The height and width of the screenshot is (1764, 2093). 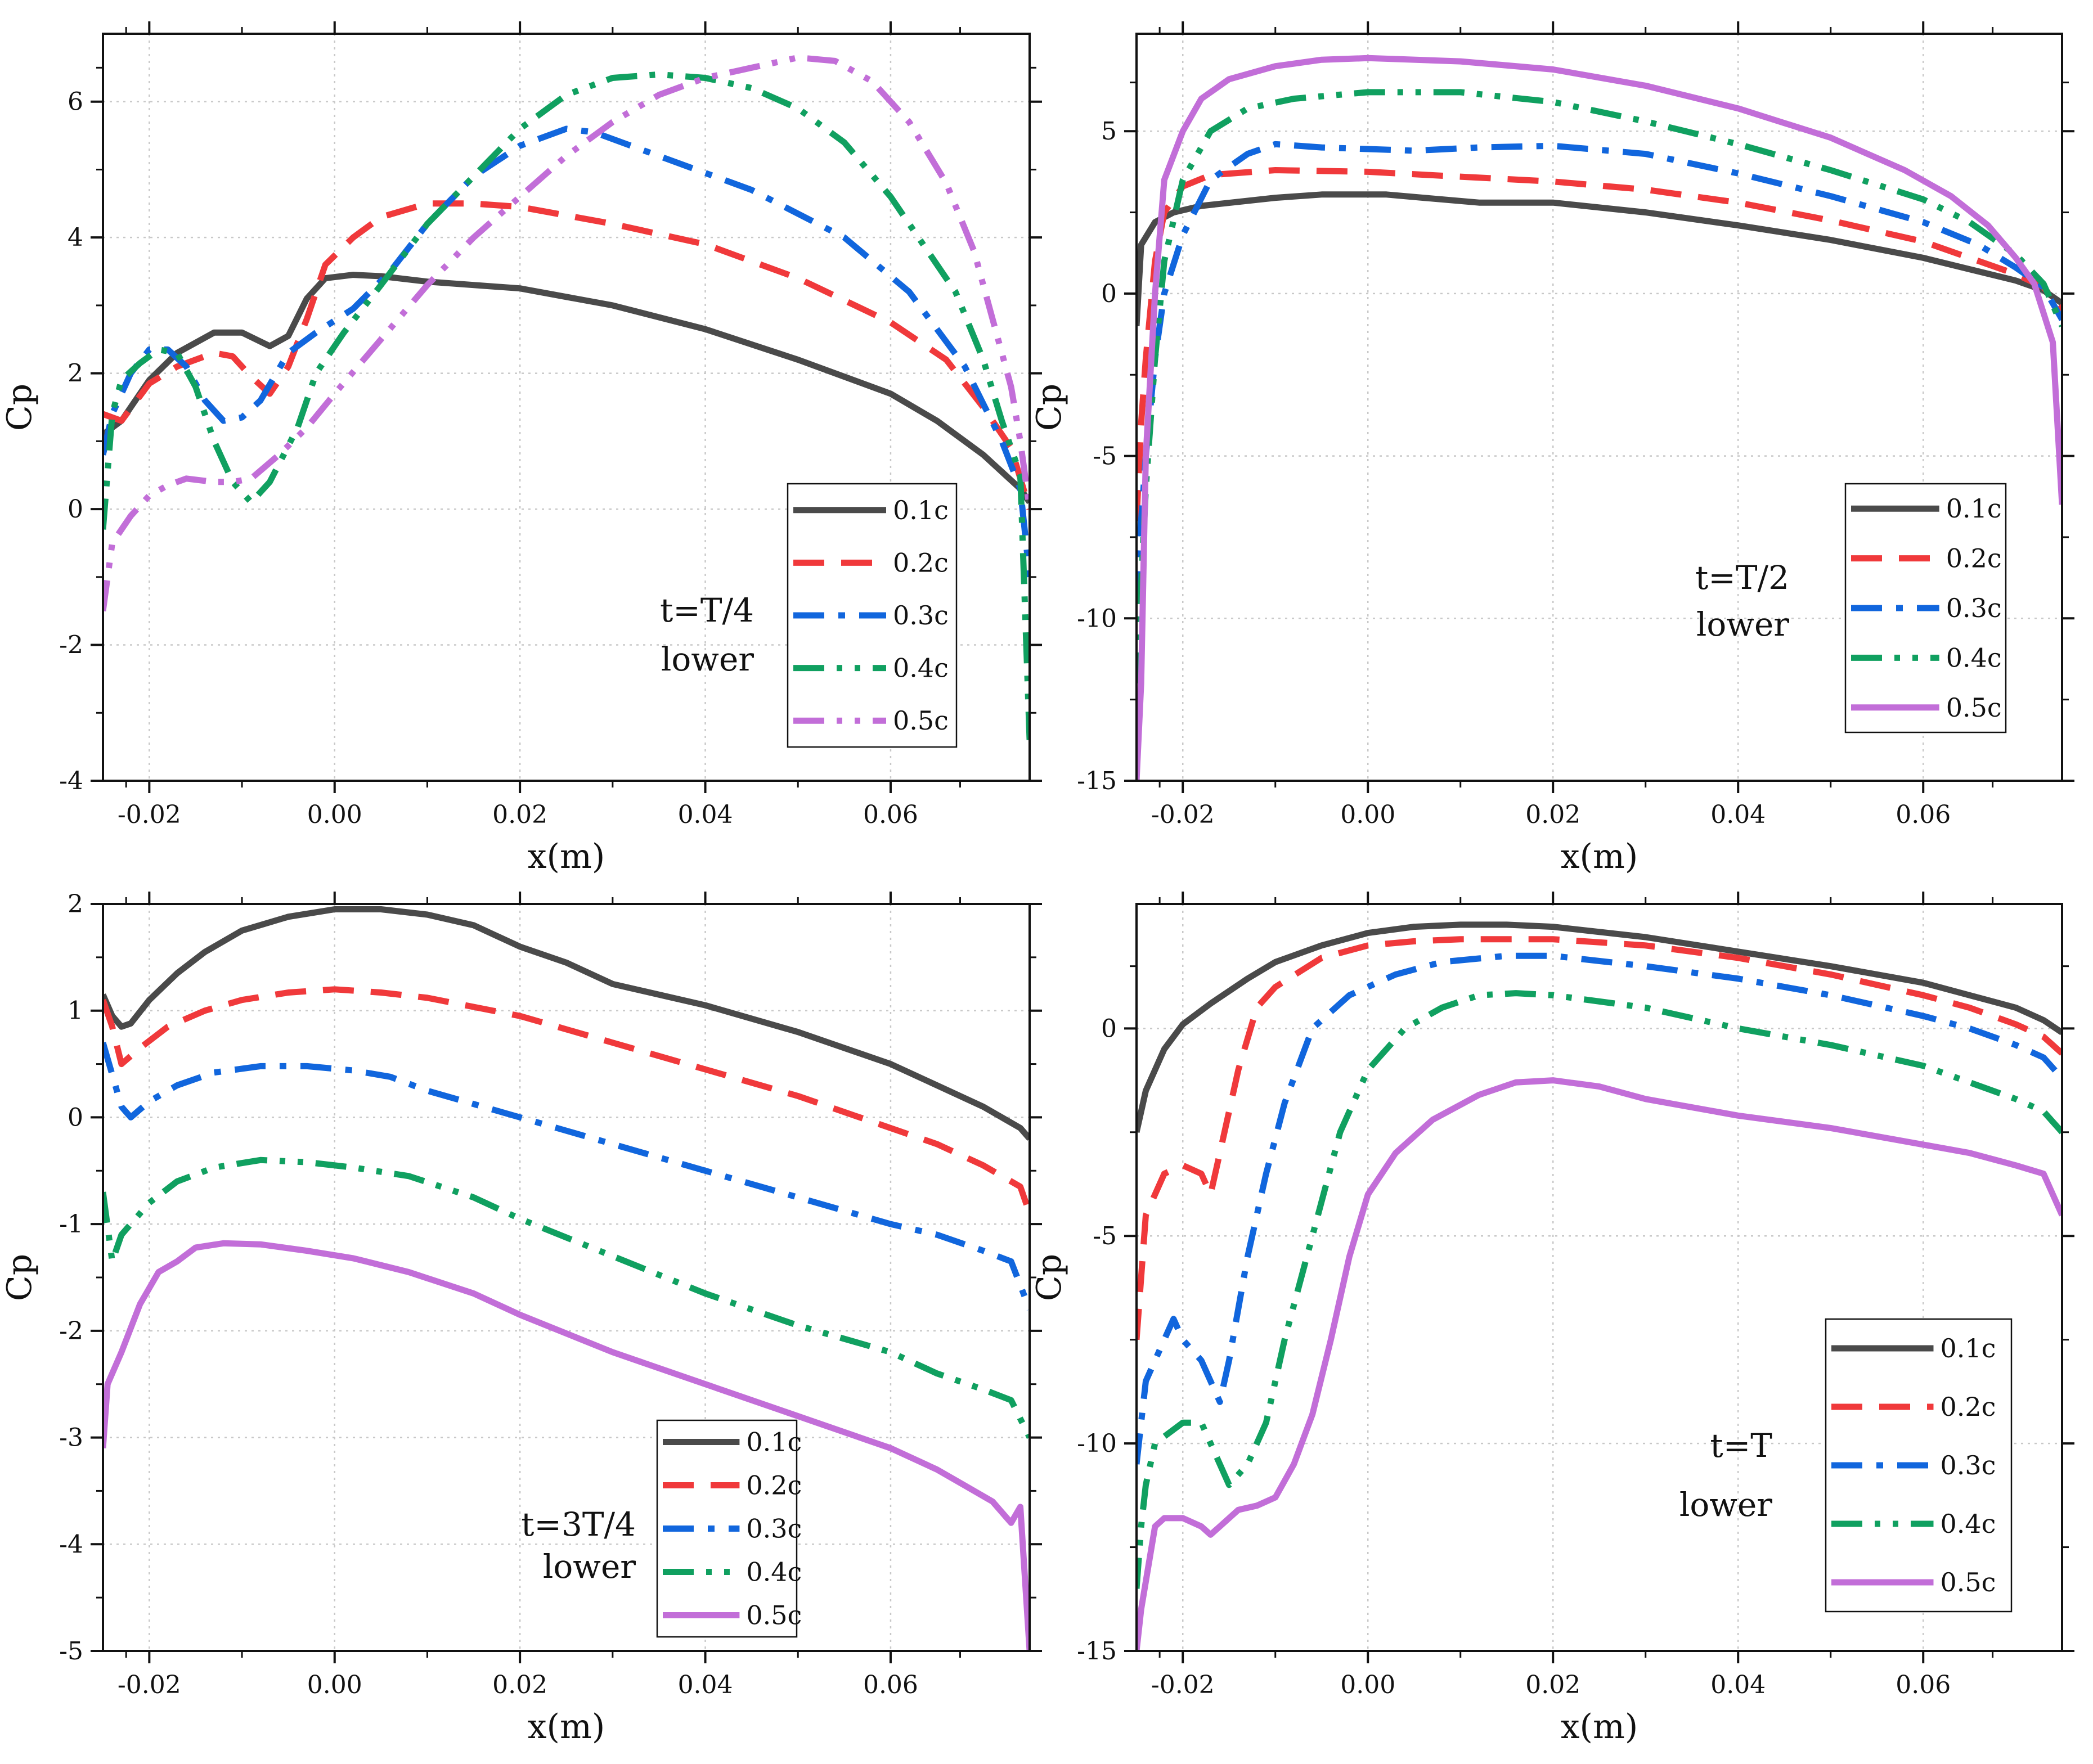 I want to click on y-tick-label: 5, so click(x=1109, y=131).